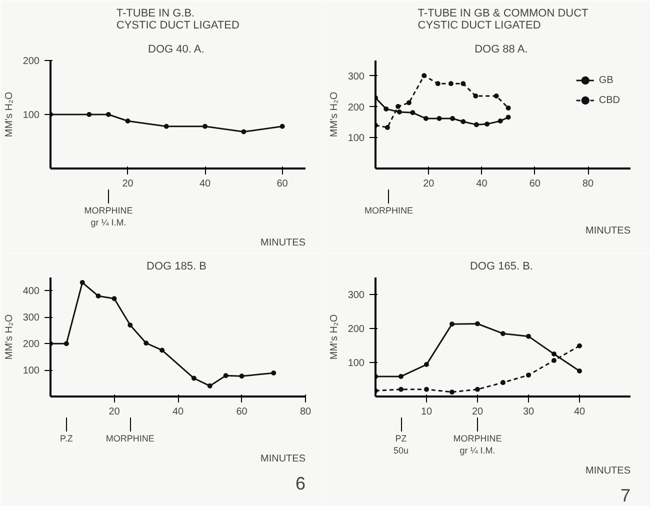  I want to click on x-tick-label: 10, so click(426, 412).